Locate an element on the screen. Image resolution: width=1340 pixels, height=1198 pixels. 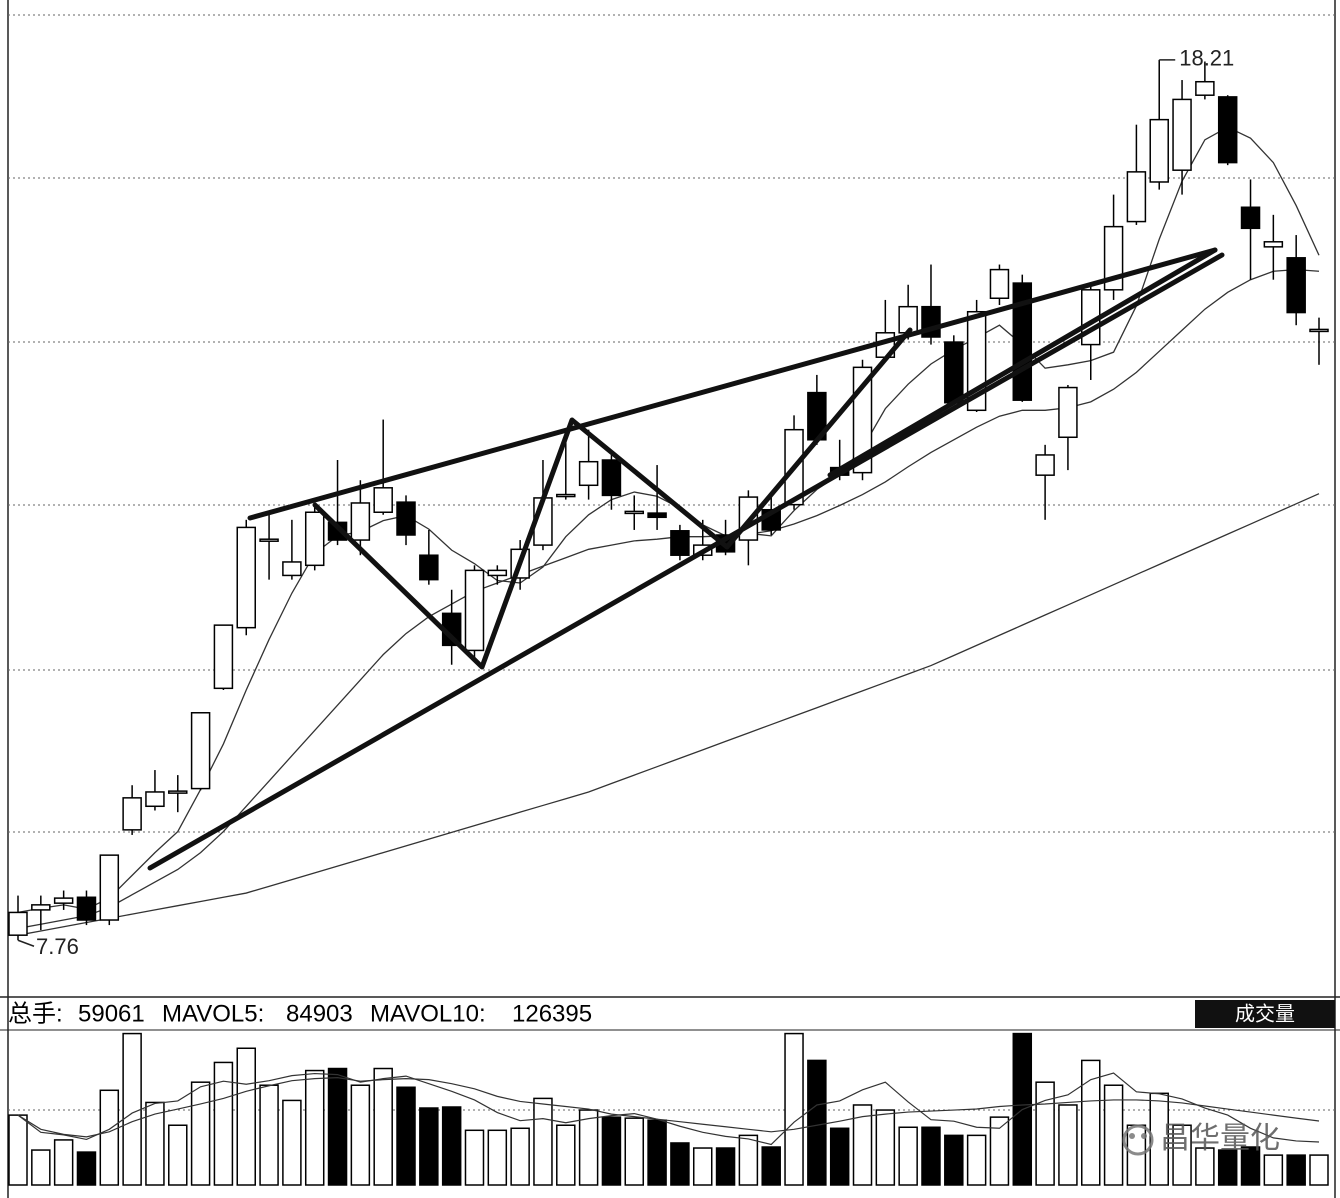
mavol10-label: MAVOL10: is located at coordinates (428, 1013).